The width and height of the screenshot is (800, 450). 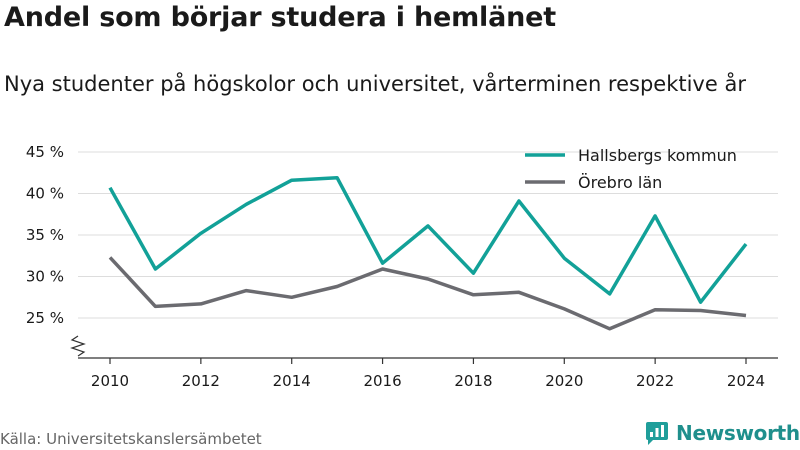 What do you see at coordinates (473, 381) in the screenshot?
I see `x-tick-label: 2018` at bounding box center [473, 381].